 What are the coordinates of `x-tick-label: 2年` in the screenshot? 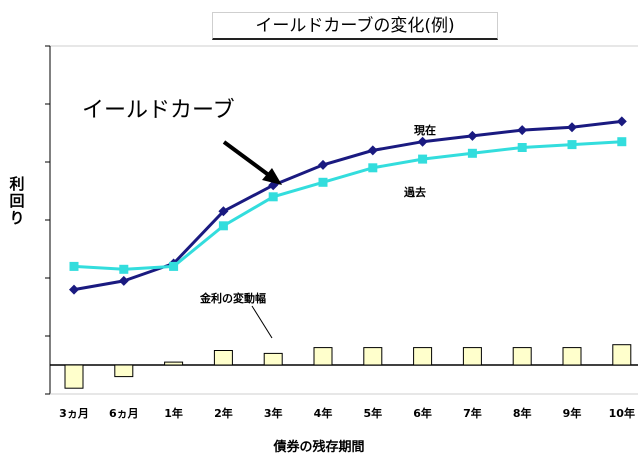 It's located at (223, 413).